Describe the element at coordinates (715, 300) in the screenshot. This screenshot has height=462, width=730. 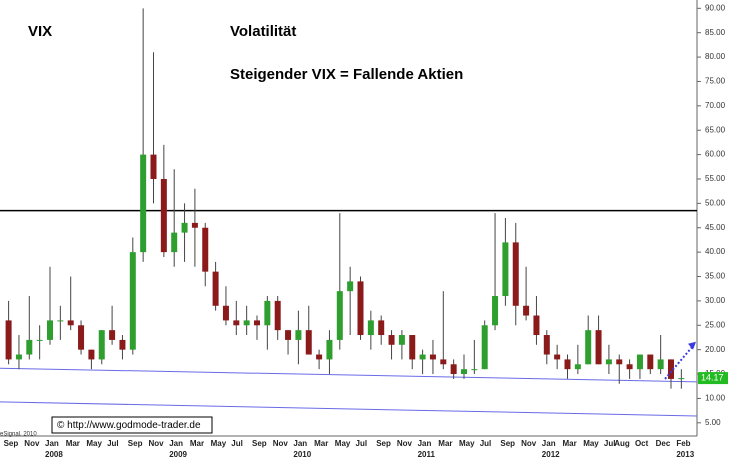
I see `y-tick-label: 30.00` at that location.